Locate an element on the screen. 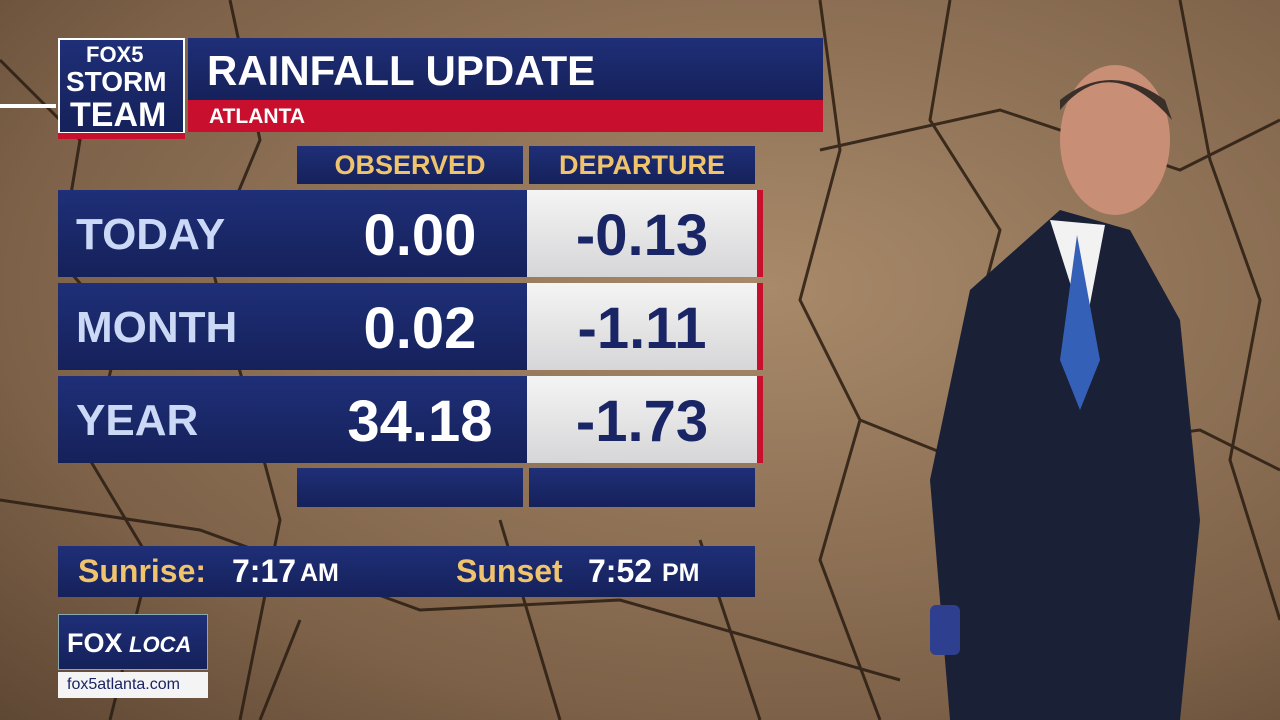 This screenshot has width=1280, height=720. column-header: DEPARTURE is located at coordinates (642, 165).